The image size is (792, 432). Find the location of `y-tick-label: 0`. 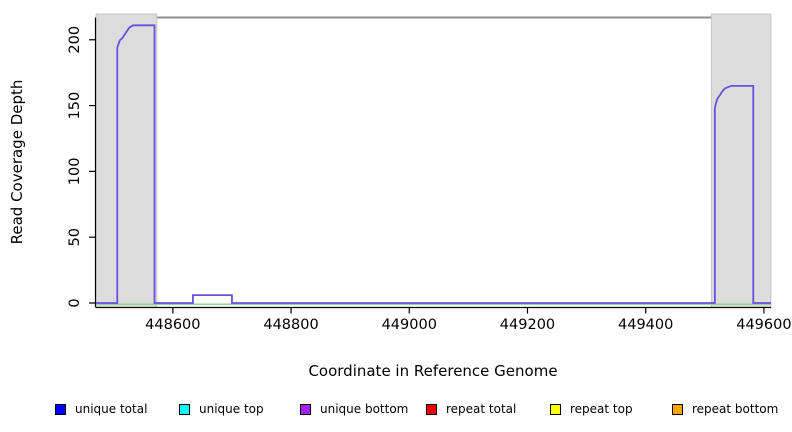

y-tick-label: 0 is located at coordinates (75, 302).